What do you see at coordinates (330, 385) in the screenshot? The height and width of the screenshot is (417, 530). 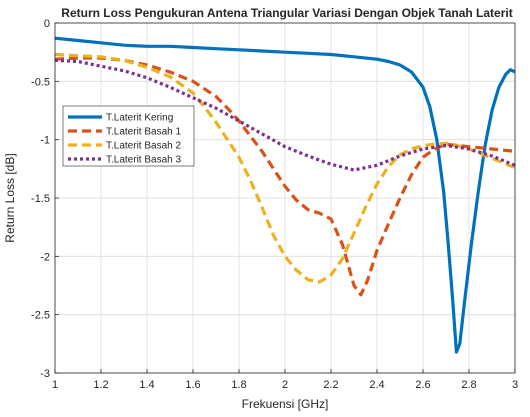 I see `x-tick-label: 2.2` at bounding box center [330, 385].